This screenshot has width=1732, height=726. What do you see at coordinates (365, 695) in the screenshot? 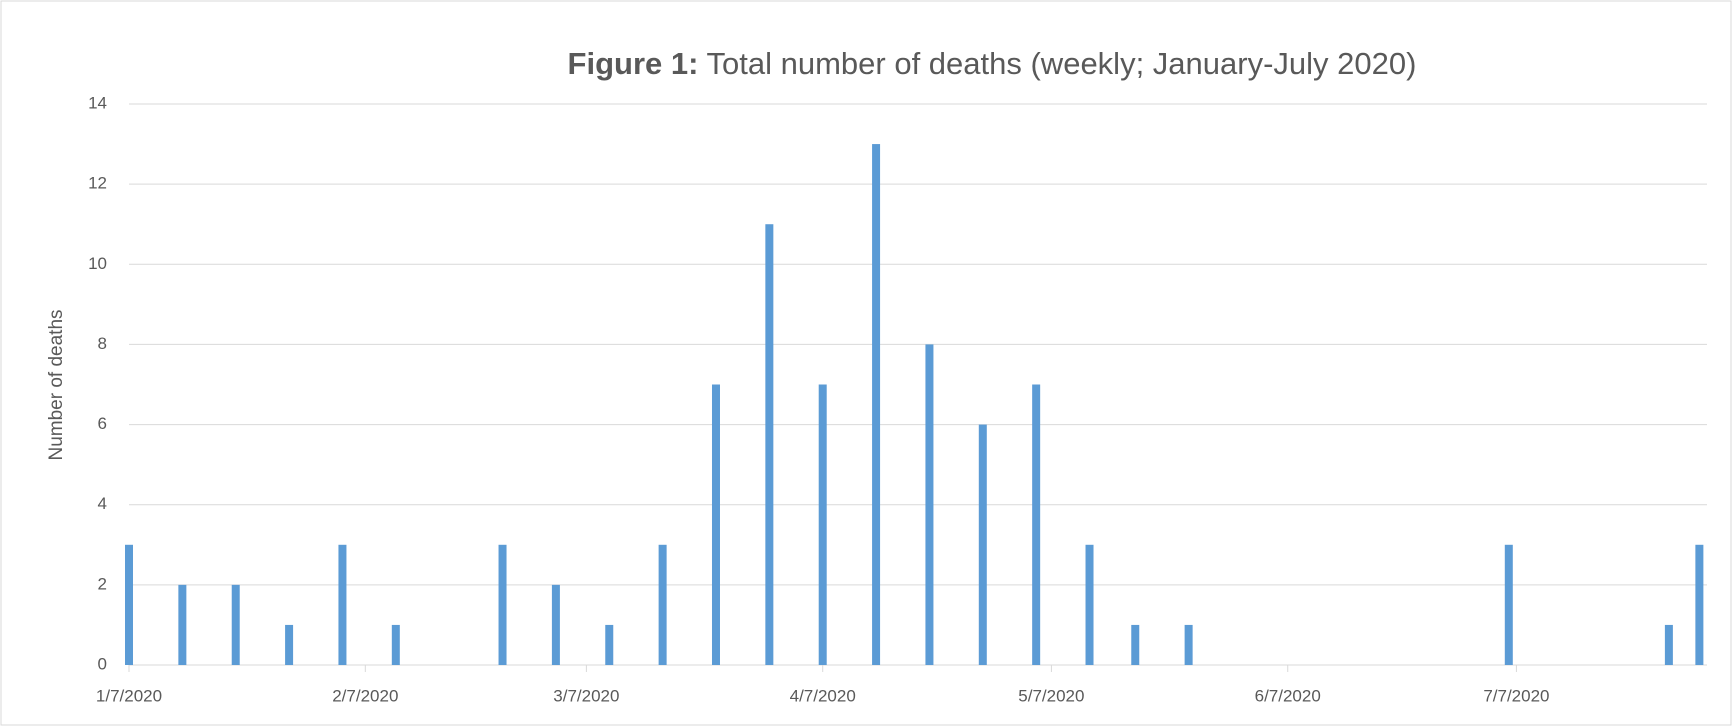
I see `x-tick-label: 2/7/2020` at bounding box center [365, 695].